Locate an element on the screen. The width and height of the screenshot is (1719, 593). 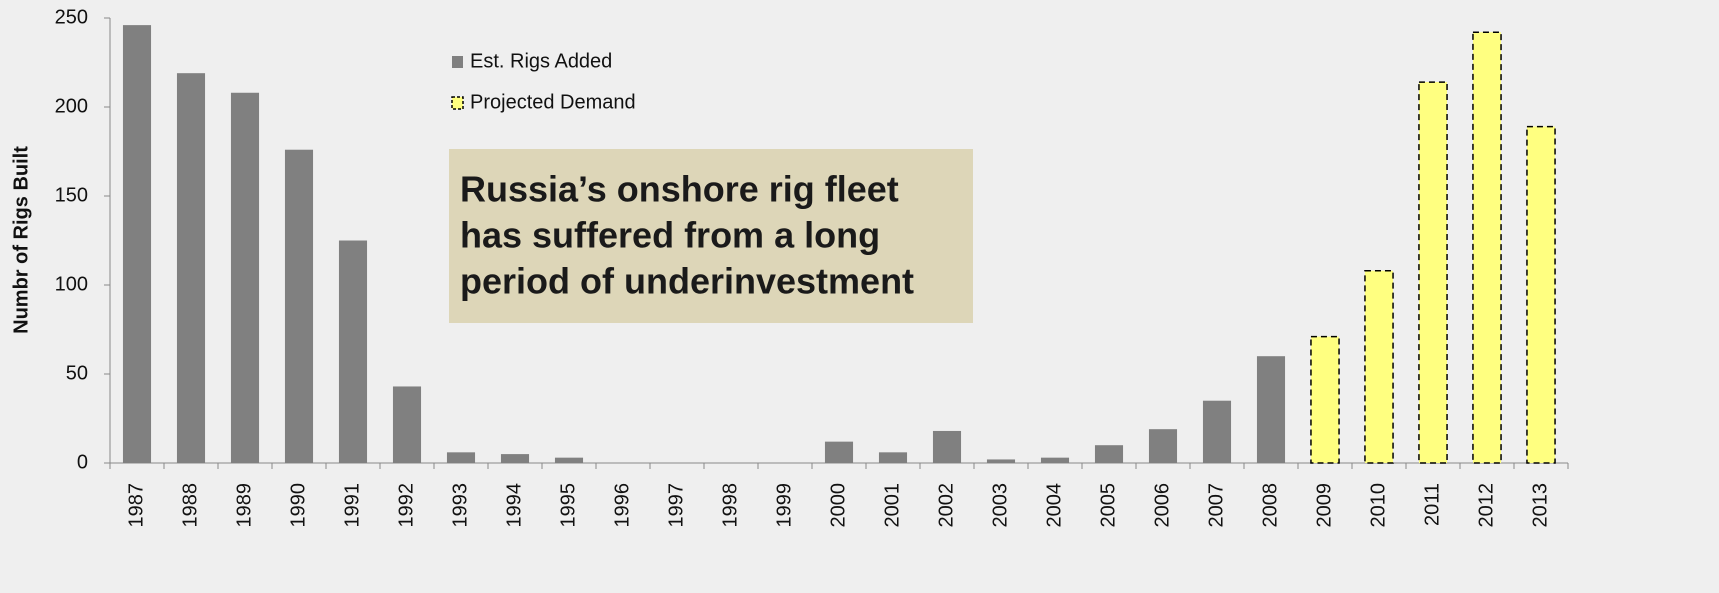
annotation-box is located at coordinates (711, 236).